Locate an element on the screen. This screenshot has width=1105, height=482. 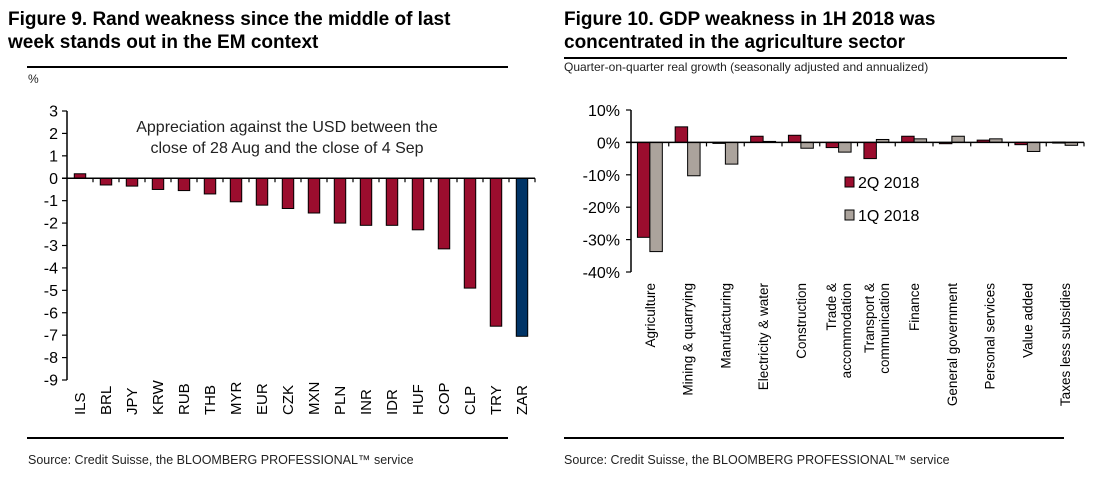
x-tick-label: IDR is located at coordinates (392, 402).